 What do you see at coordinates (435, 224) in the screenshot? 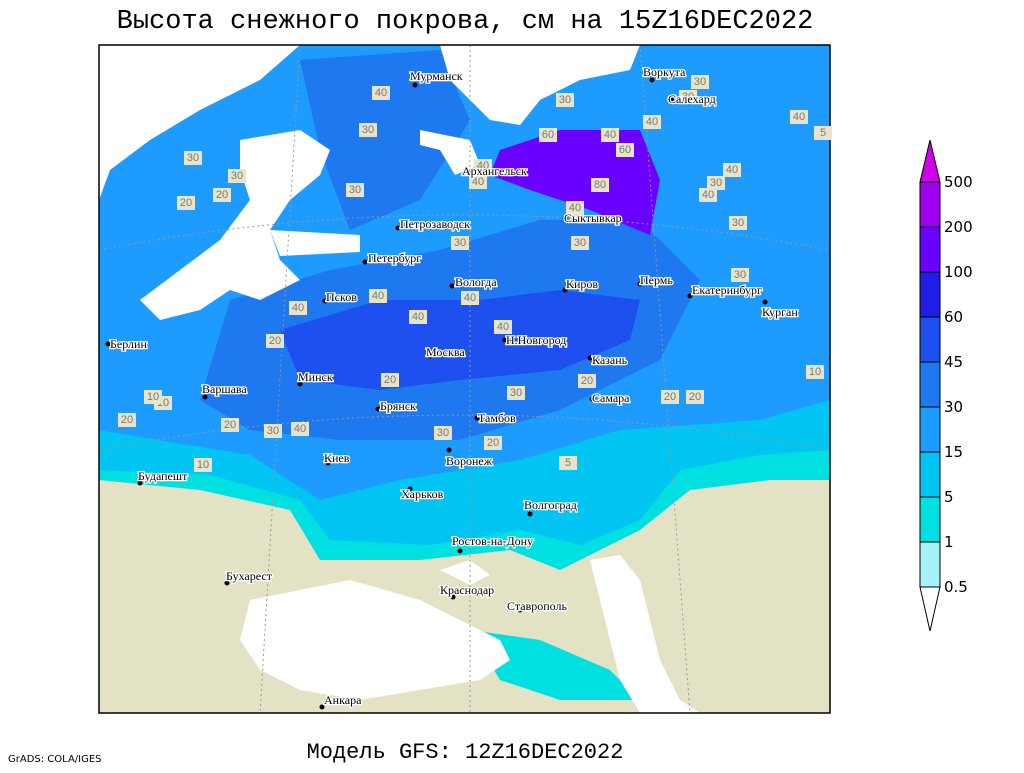
I see `city-label: Петрозаводск` at bounding box center [435, 224].